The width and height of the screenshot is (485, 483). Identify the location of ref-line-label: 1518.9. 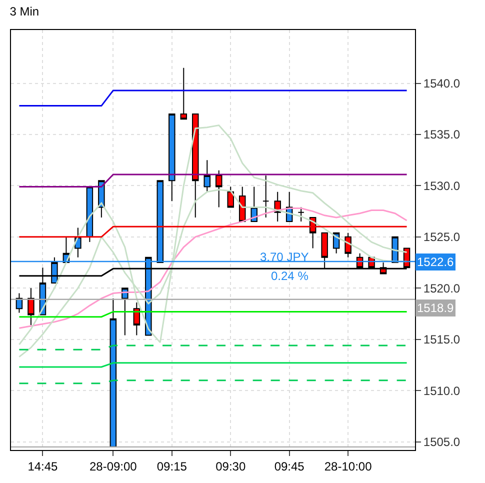
(435, 308).